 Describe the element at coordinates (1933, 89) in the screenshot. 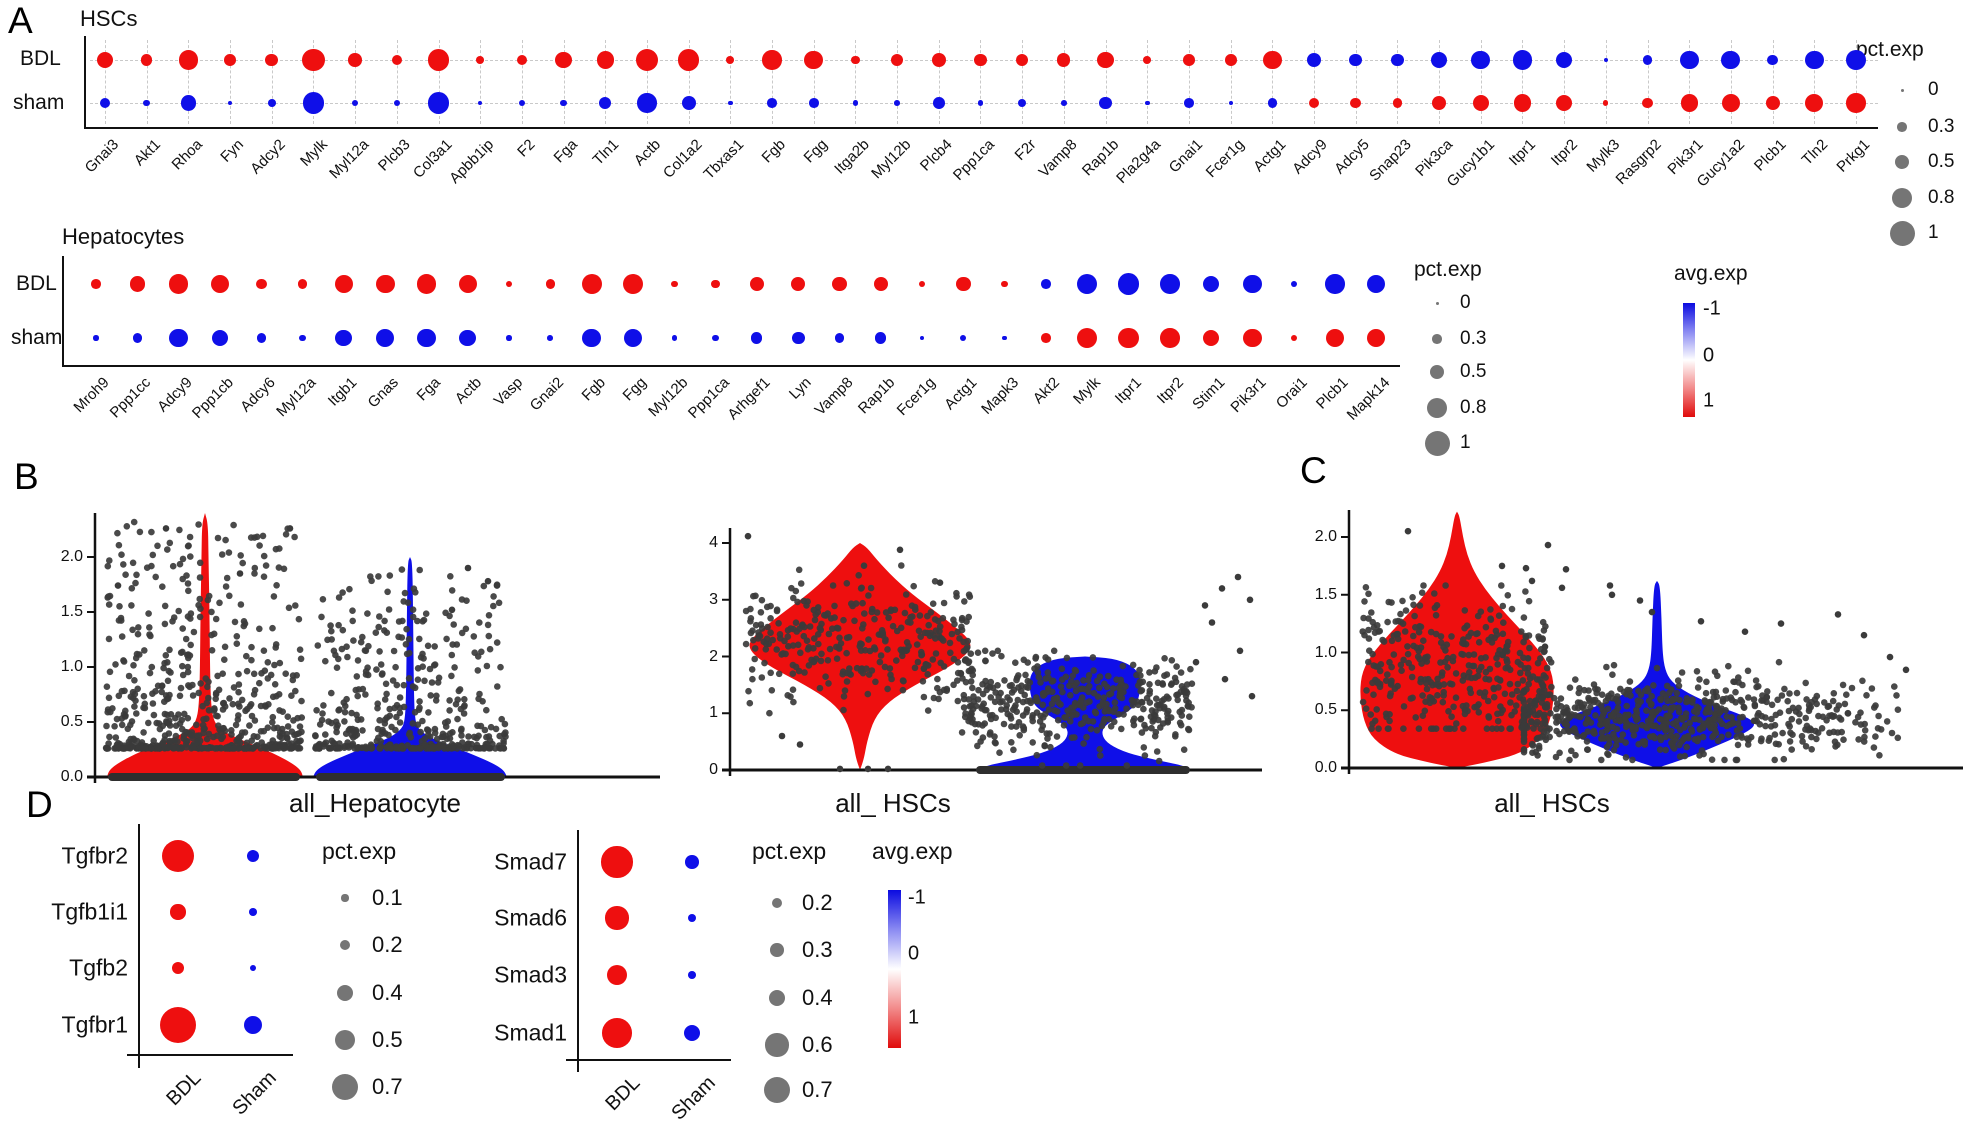

I see `legend-value: 0` at that location.